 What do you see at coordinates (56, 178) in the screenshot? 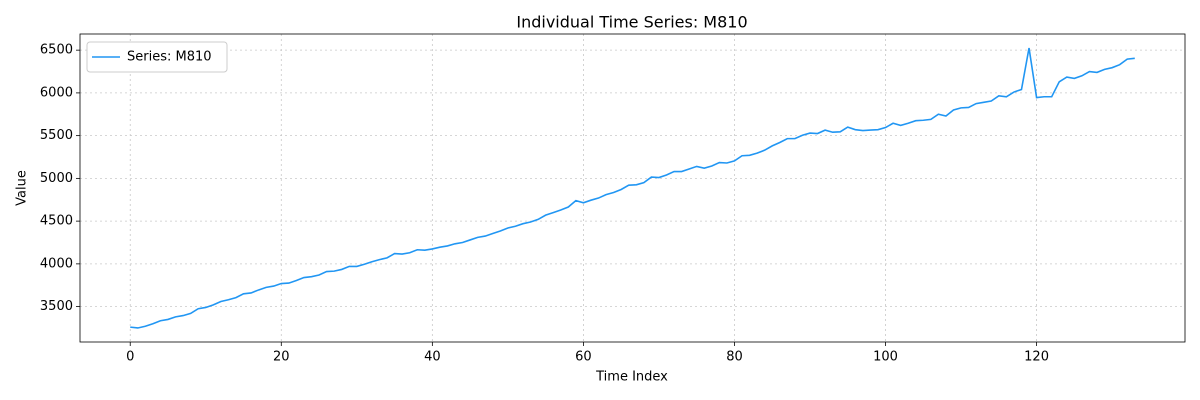
I see `y-tick-label: 5000` at bounding box center [56, 178].